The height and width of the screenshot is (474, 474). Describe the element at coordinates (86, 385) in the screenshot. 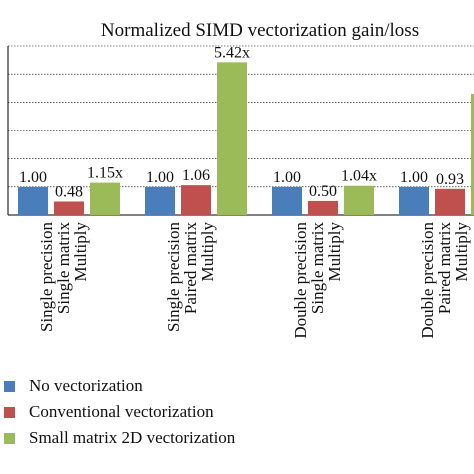

I see `legend-label: No vectorization` at that location.